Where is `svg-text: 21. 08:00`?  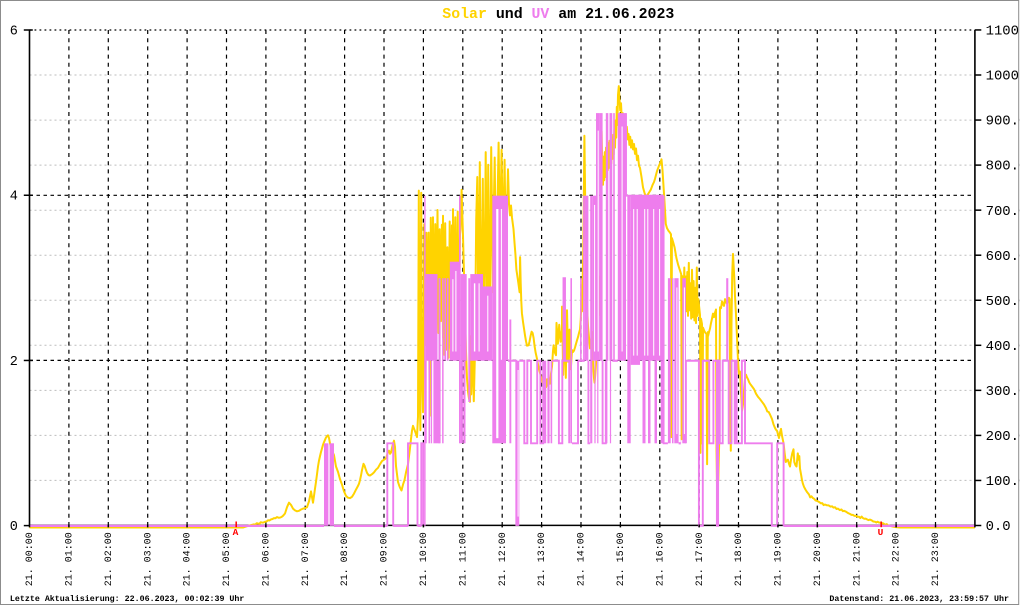
svg-text: 21. 08:00 is located at coordinates (345, 559).